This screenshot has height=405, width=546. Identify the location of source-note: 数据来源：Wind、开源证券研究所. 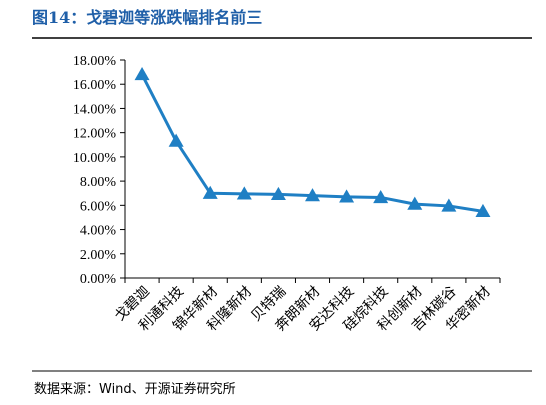
(135, 389).